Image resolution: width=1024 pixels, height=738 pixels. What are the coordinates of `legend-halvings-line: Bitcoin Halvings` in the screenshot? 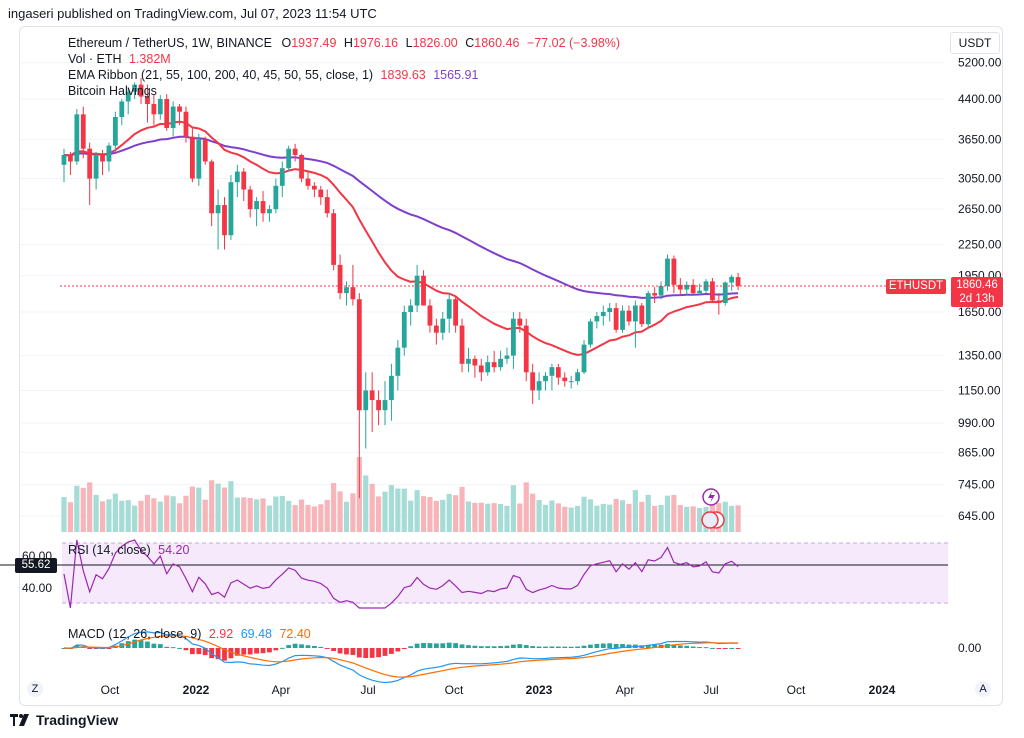 It's located at (112, 91).